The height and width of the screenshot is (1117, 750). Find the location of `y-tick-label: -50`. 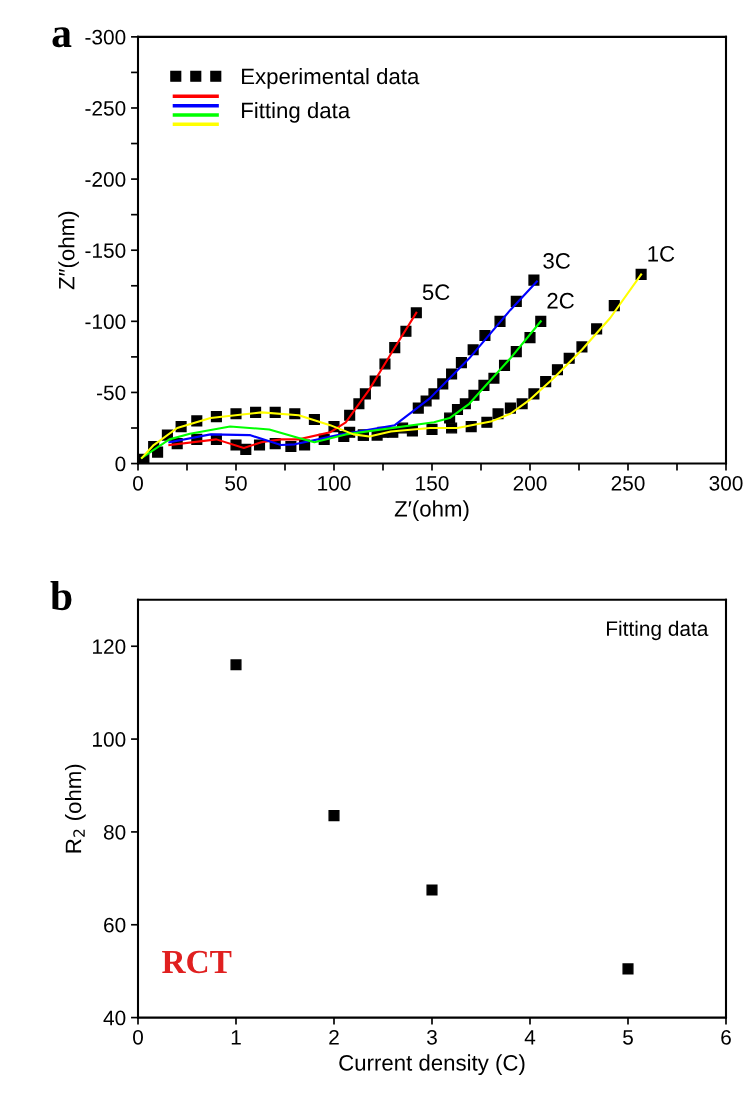

y-tick-label: -50 is located at coordinates (111, 393).